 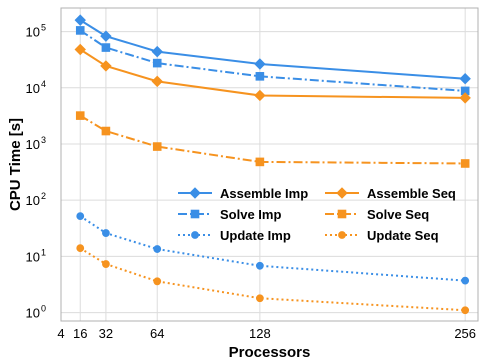 What do you see at coordinates (270, 352) in the screenshot?
I see `x-axis-label: Processors` at bounding box center [270, 352].